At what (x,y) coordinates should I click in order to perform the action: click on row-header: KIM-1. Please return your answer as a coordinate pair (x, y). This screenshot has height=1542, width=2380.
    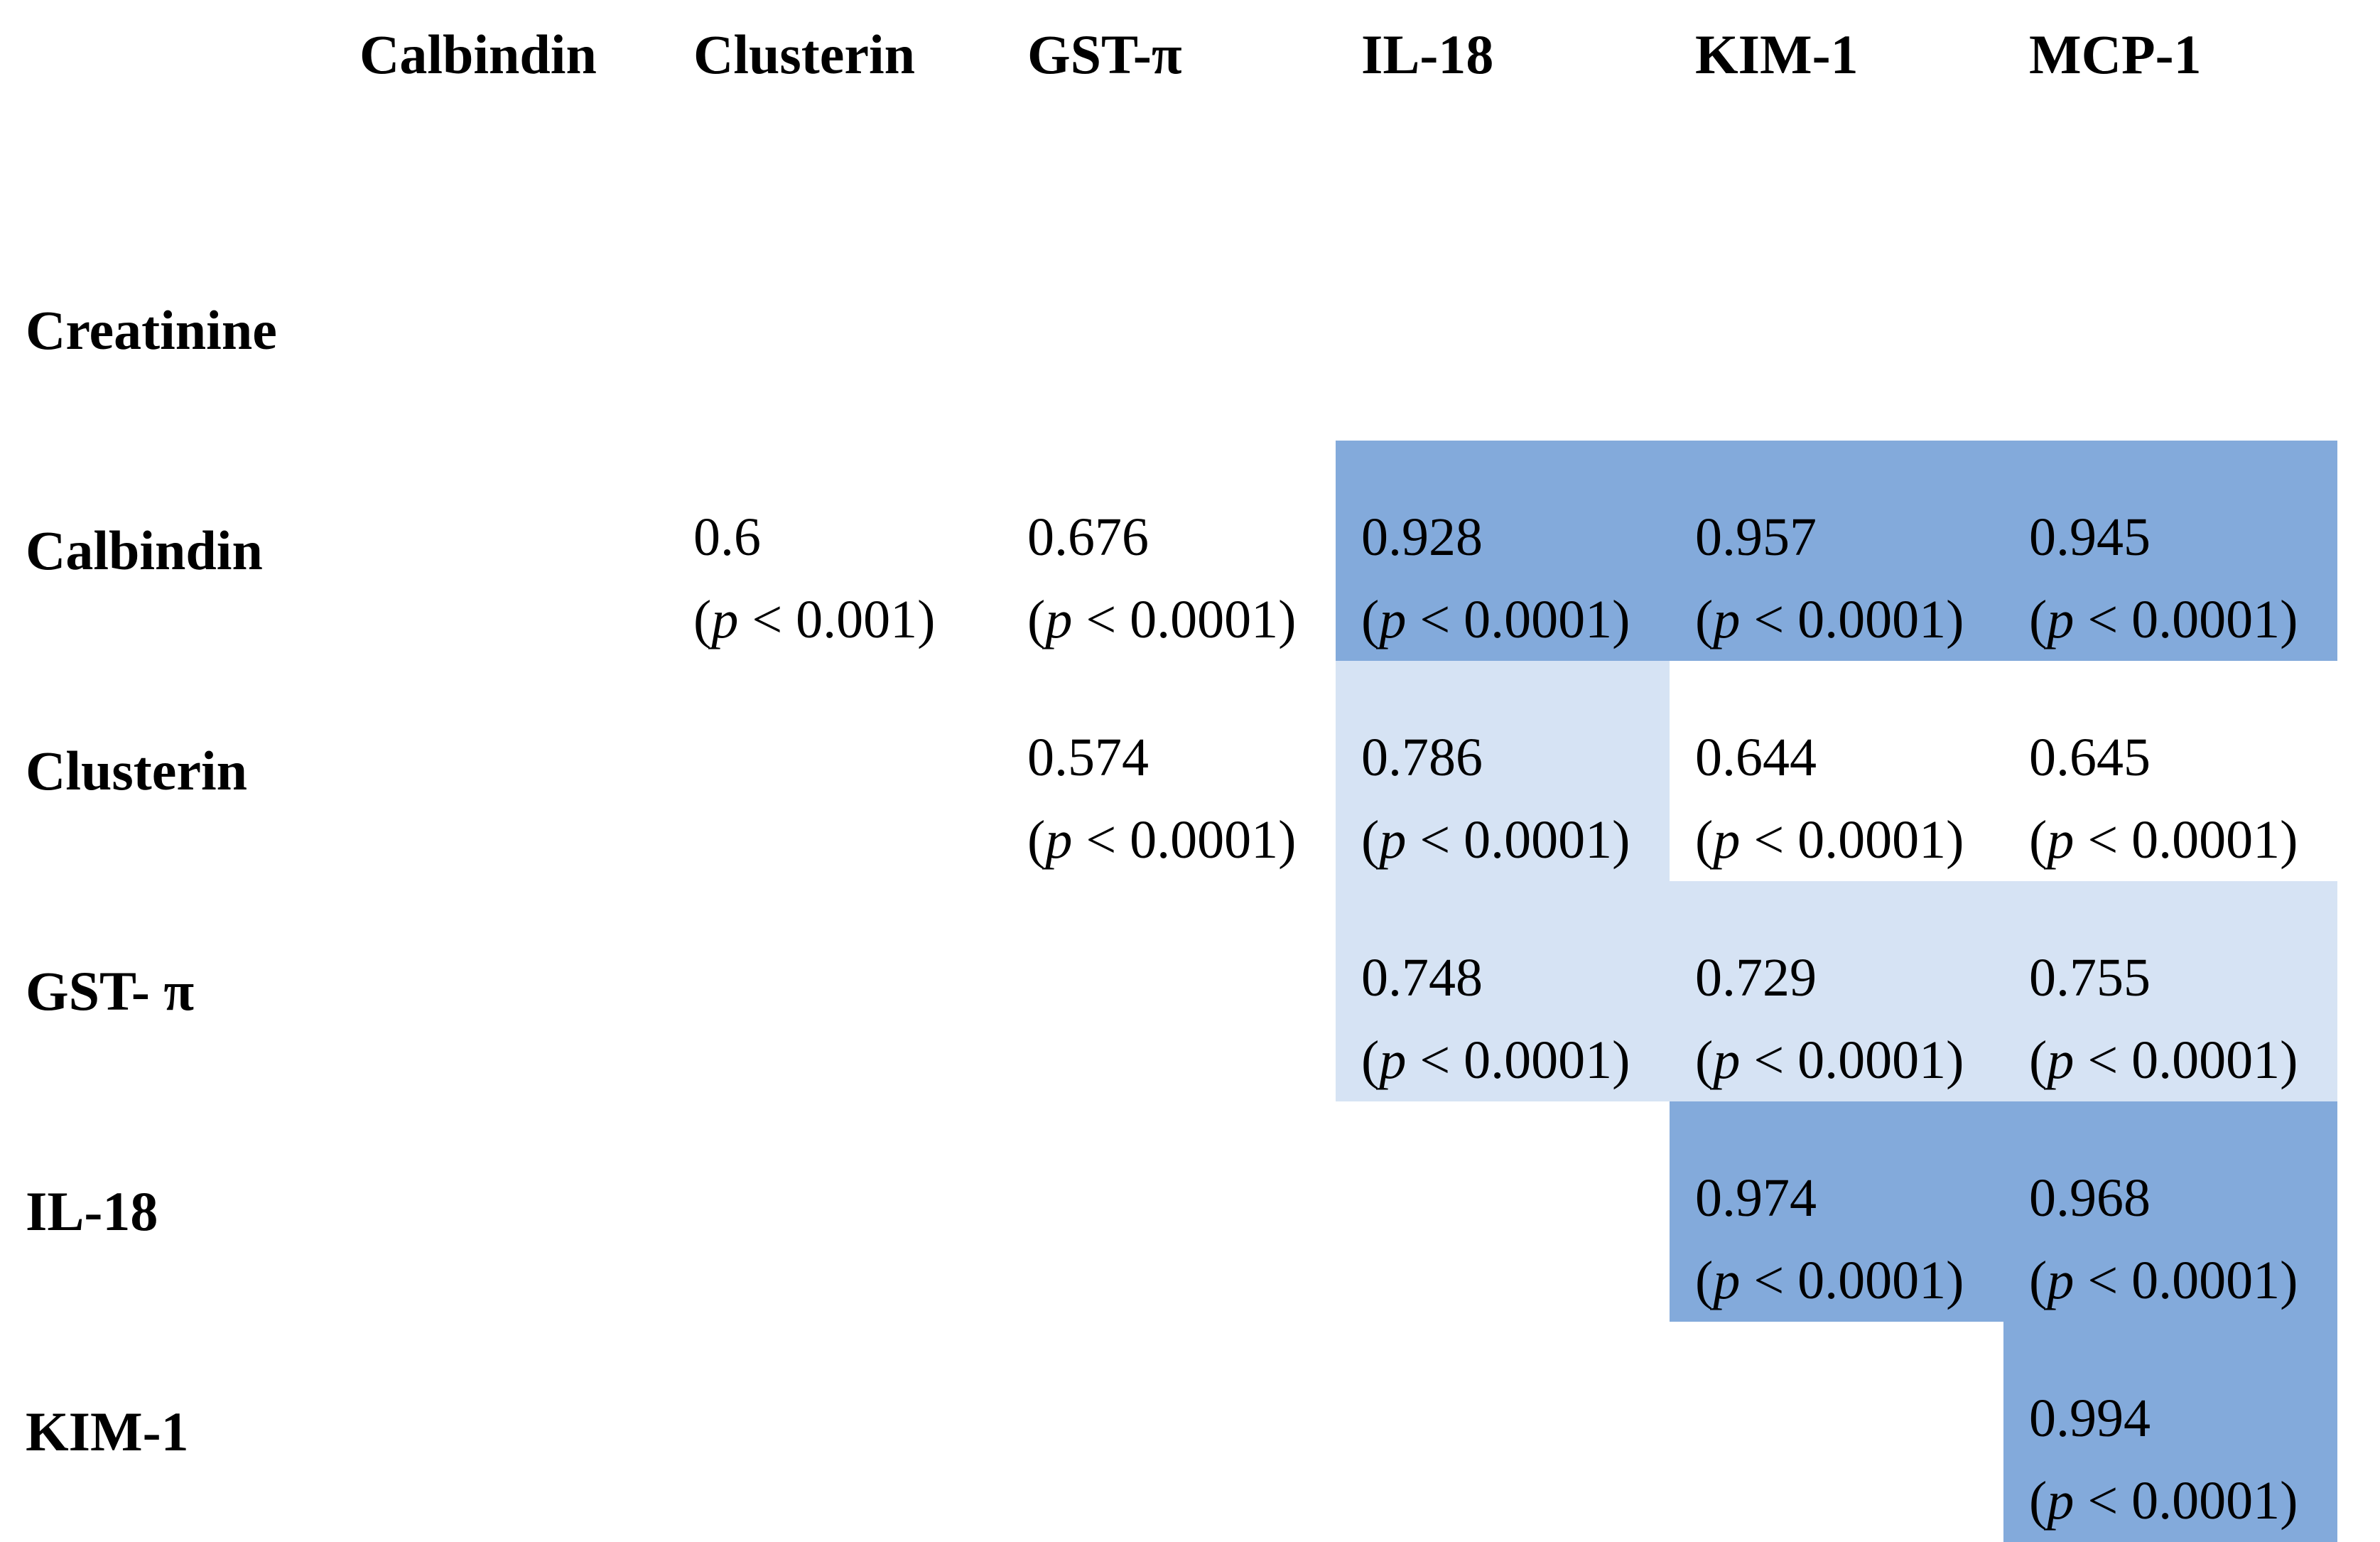
    Looking at the image, I should click on (167, 1432).